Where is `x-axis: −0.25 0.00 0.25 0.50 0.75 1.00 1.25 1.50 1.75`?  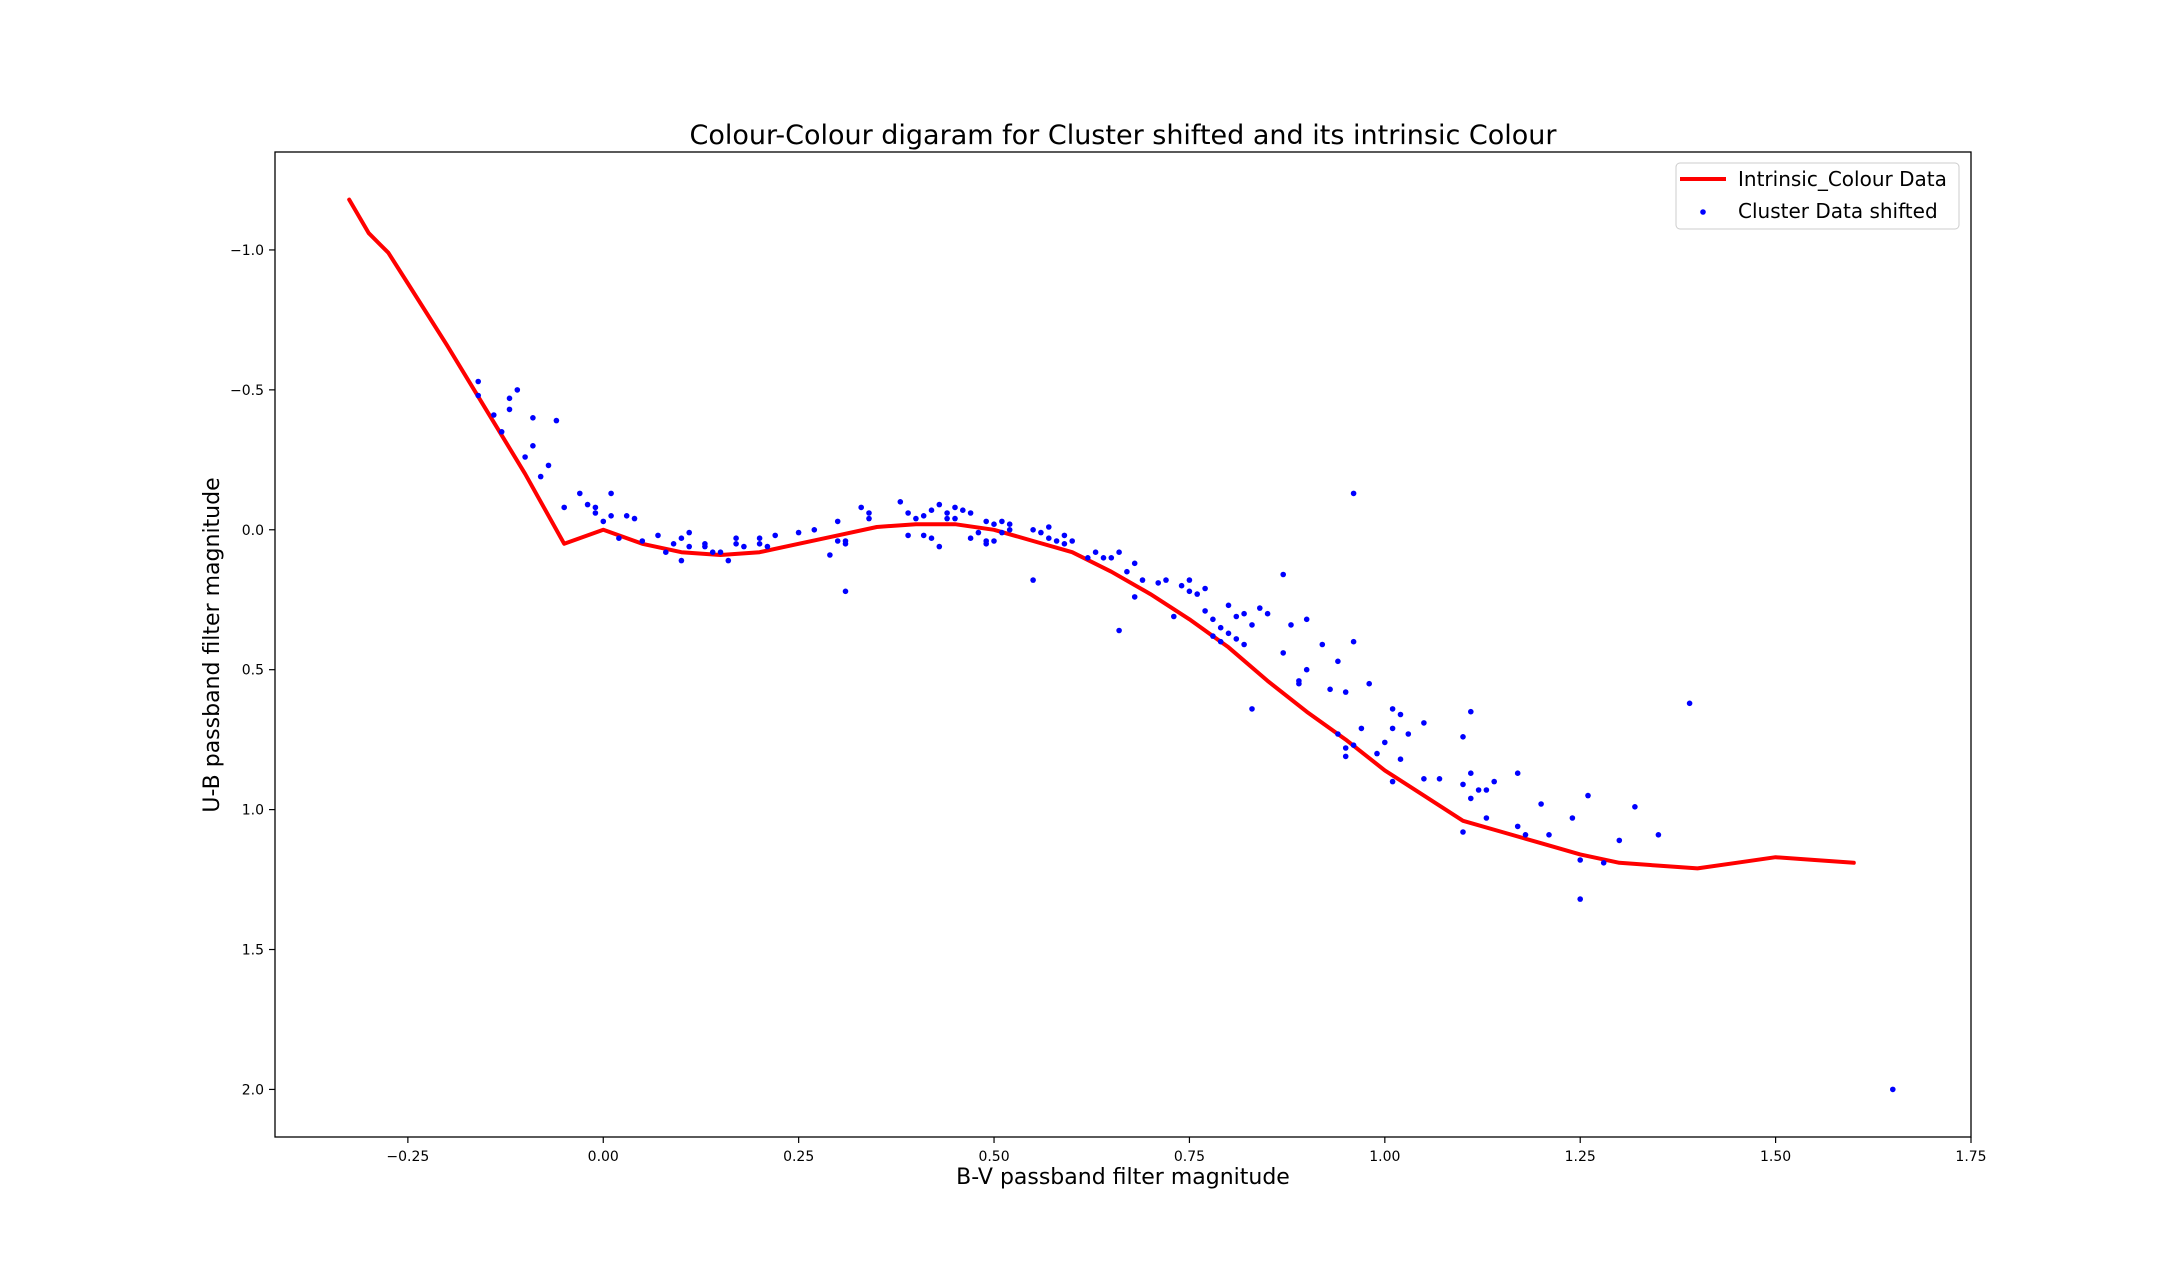
x-axis: −0.25 0.00 0.25 0.50 0.75 1.00 1.25 1.50 1.75 is located at coordinates (1186, 1151).